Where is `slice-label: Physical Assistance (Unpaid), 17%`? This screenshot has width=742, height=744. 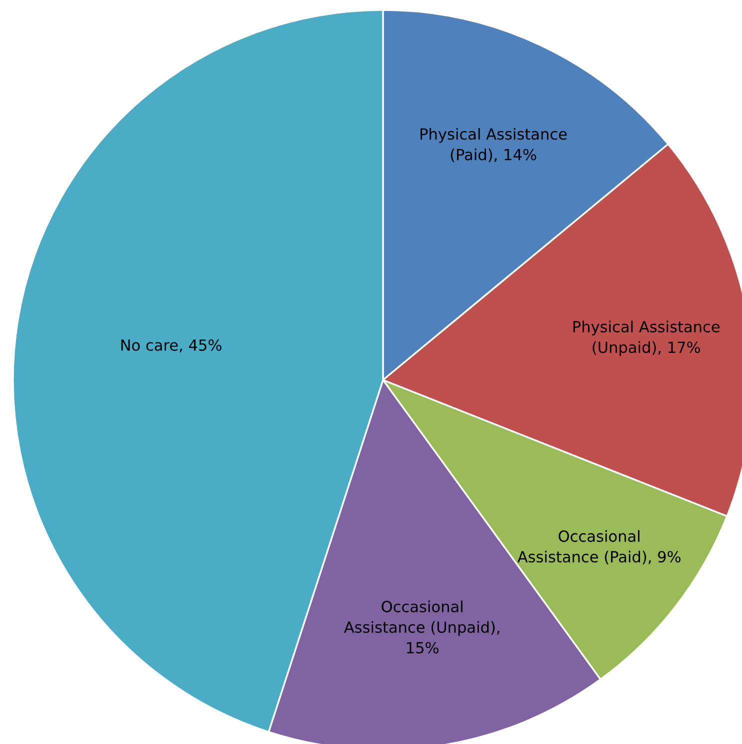 slice-label: Physical Assistance (Unpaid), 17% is located at coordinates (646, 338).